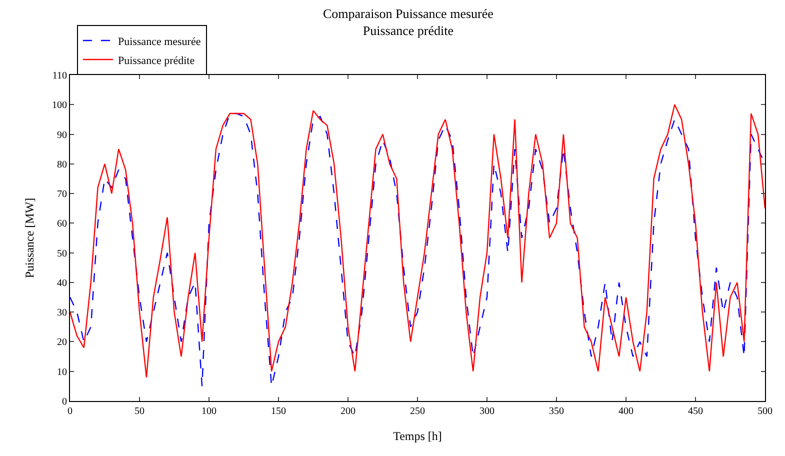  I want to click on y-tick-label: 100, so click(59, 106).